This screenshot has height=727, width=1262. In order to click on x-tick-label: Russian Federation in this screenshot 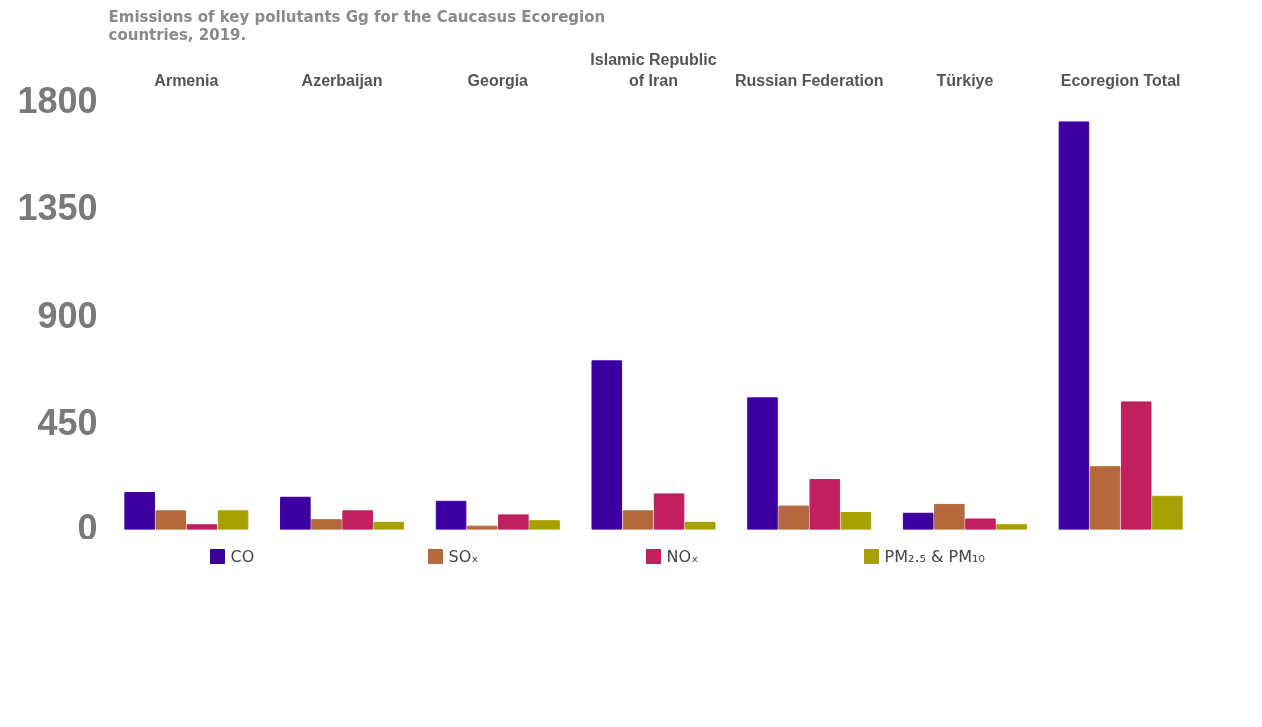, I will do `click(809, 80)`.